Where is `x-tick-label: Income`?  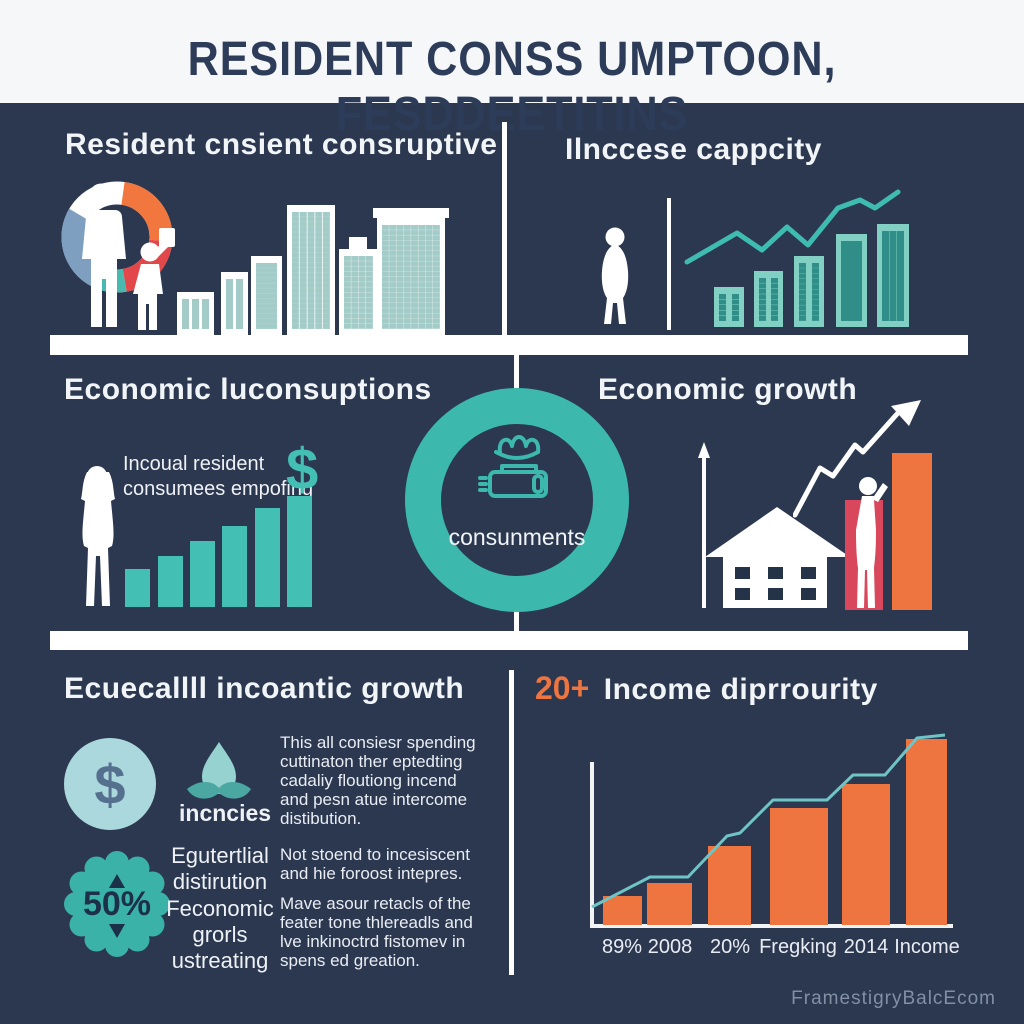 x-tick-label: Income is located at coordinates (927, 947).